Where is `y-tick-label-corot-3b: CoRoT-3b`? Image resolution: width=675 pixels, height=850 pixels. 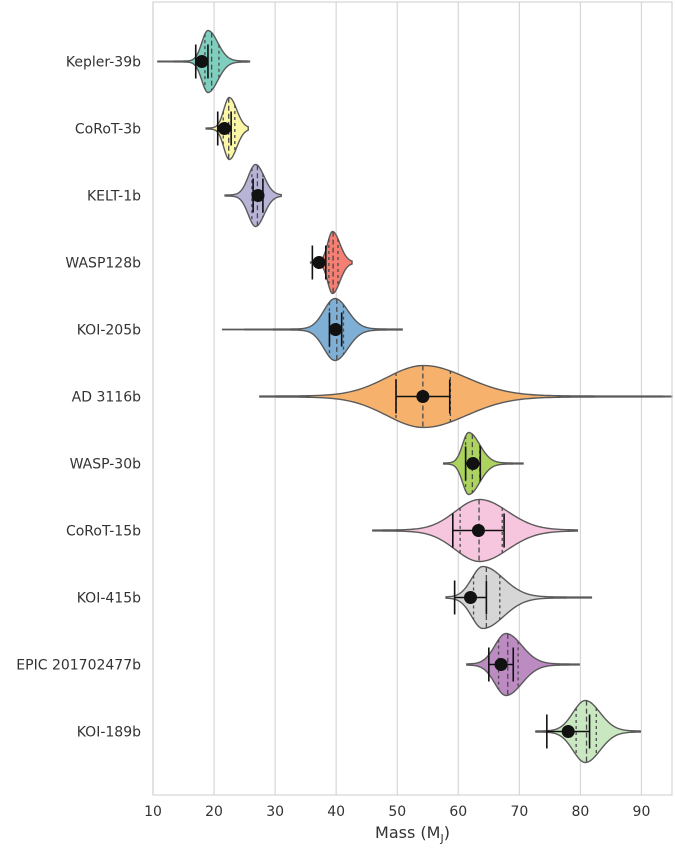
y-tick-label-corot-3b: CoRoT-3b is located at coordinates (108, 130).